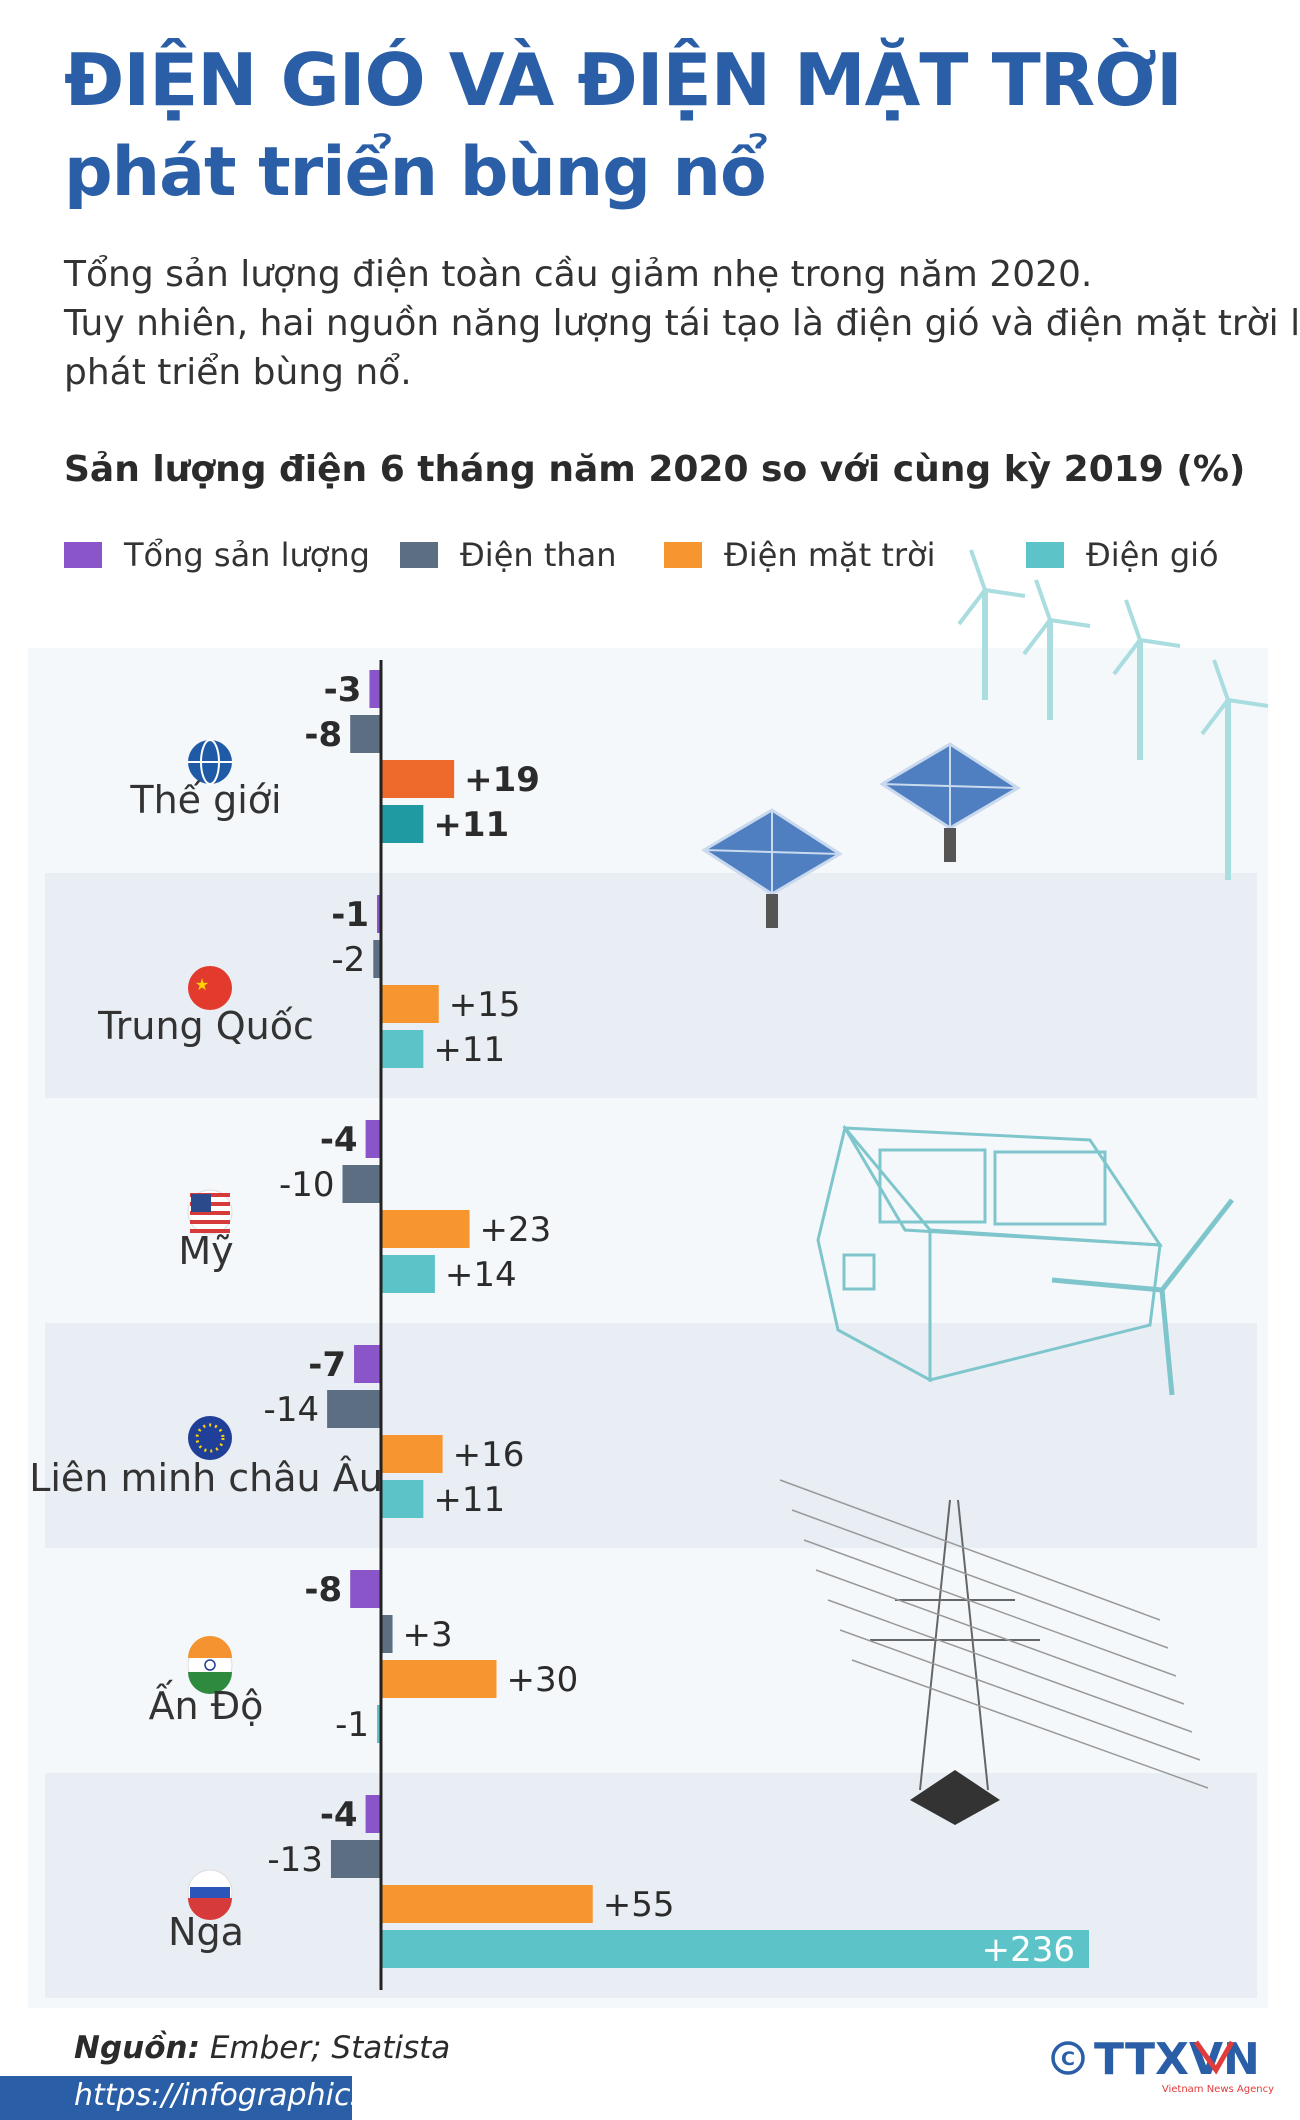 The image size is (1300, 2120). I want to click on tower-base, so click(955, 1797).